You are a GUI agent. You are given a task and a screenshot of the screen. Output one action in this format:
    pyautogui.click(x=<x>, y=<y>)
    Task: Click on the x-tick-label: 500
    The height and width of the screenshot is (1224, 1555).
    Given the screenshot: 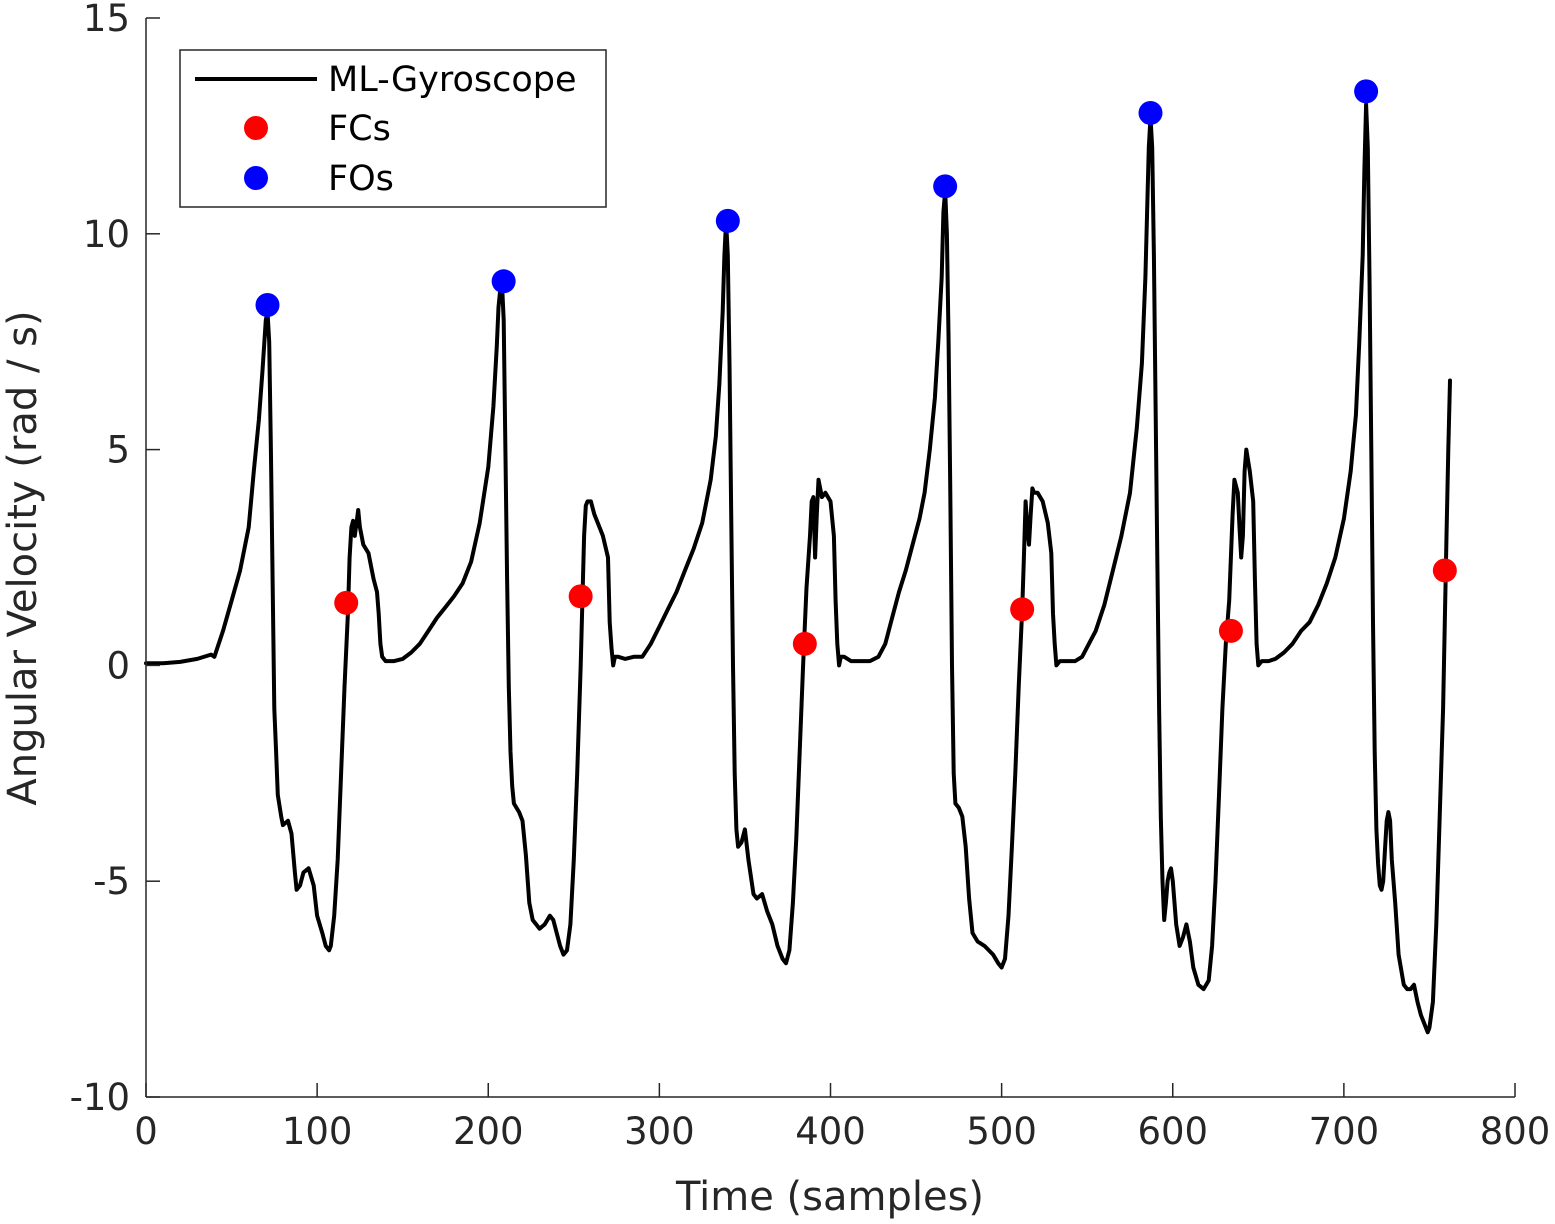 What is the action you would take?
    pyautogui.click(x=1001, y=1131)
    